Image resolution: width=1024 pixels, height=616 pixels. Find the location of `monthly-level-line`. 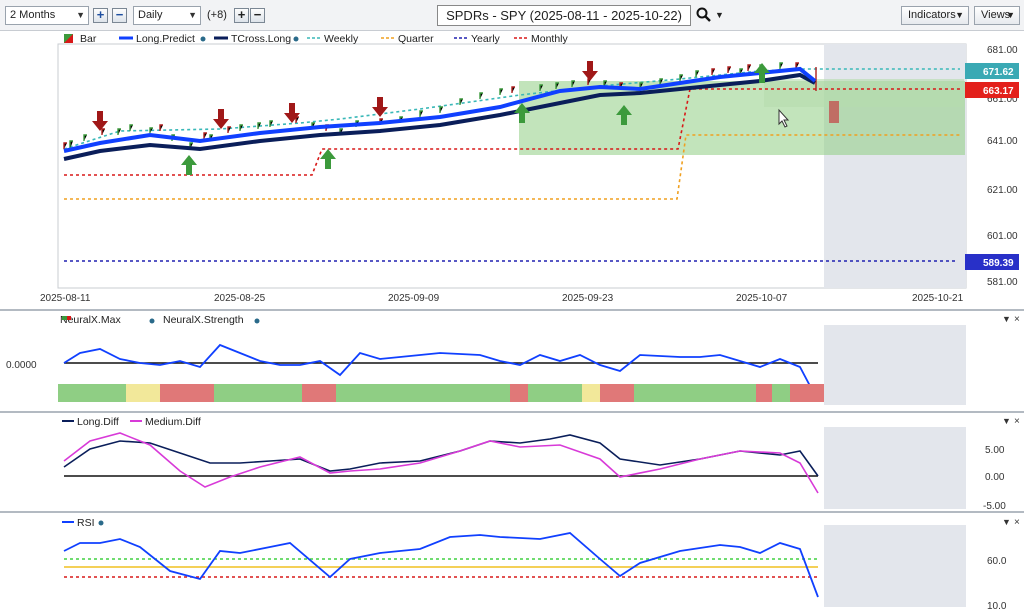

monthly-level-line is located at coordinates (512, 132).